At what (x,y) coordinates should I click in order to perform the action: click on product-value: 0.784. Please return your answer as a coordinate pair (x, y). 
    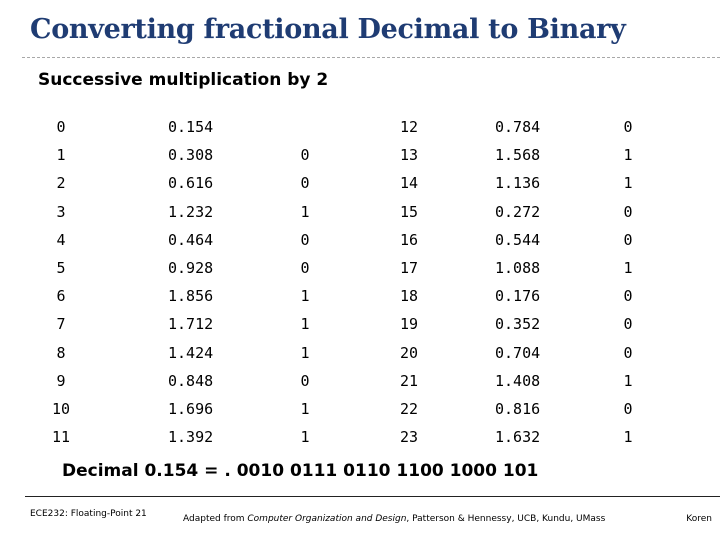
    Looking at the image, I should click on (518, 127).